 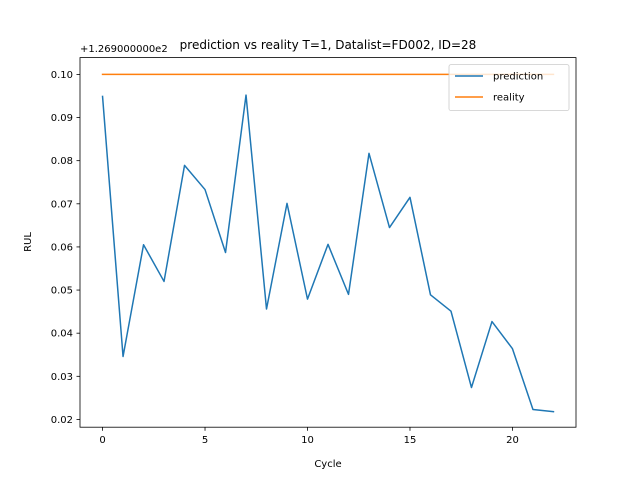 I want to click on x-tick-label: 20, so click(x=512, y=440).